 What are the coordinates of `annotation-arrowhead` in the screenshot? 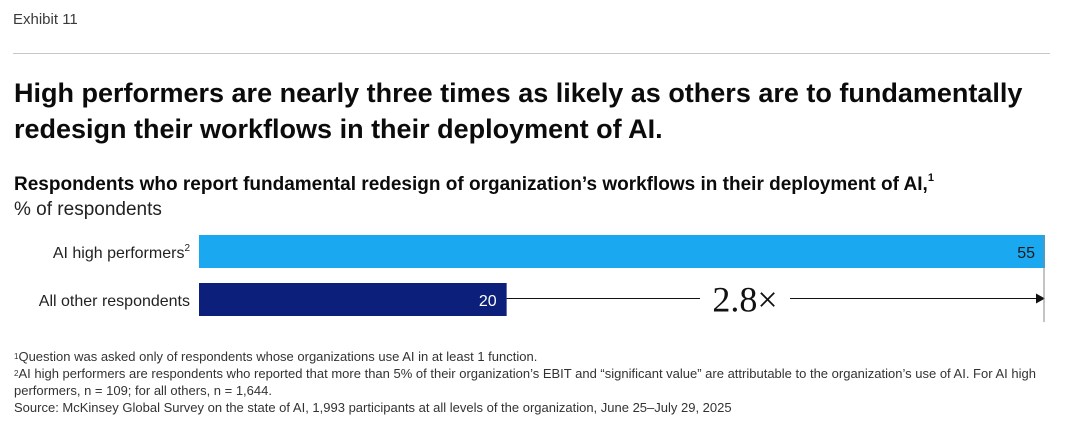 It's located at (1040, 298).